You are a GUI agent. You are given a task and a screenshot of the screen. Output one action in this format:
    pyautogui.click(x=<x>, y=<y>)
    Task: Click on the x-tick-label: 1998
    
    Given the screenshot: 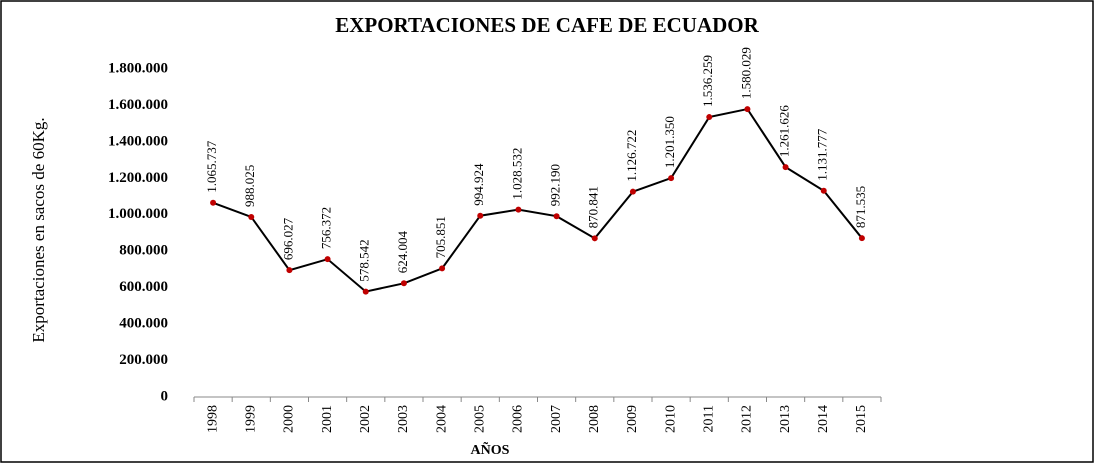 What is the action you would take?
    pyautogui.click(x=212, y=419)
    